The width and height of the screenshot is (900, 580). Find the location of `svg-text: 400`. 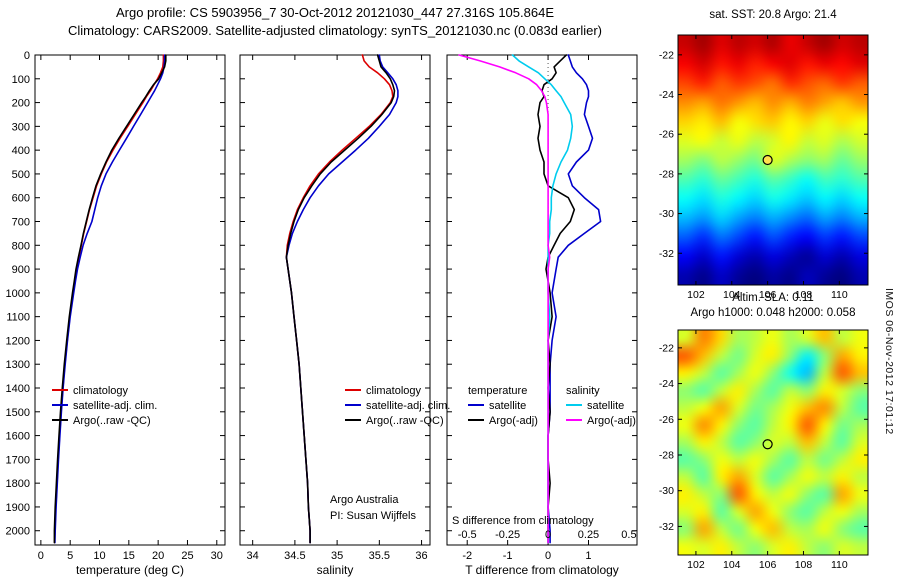

svg-text: 400 is located at coordinates (21, 151).